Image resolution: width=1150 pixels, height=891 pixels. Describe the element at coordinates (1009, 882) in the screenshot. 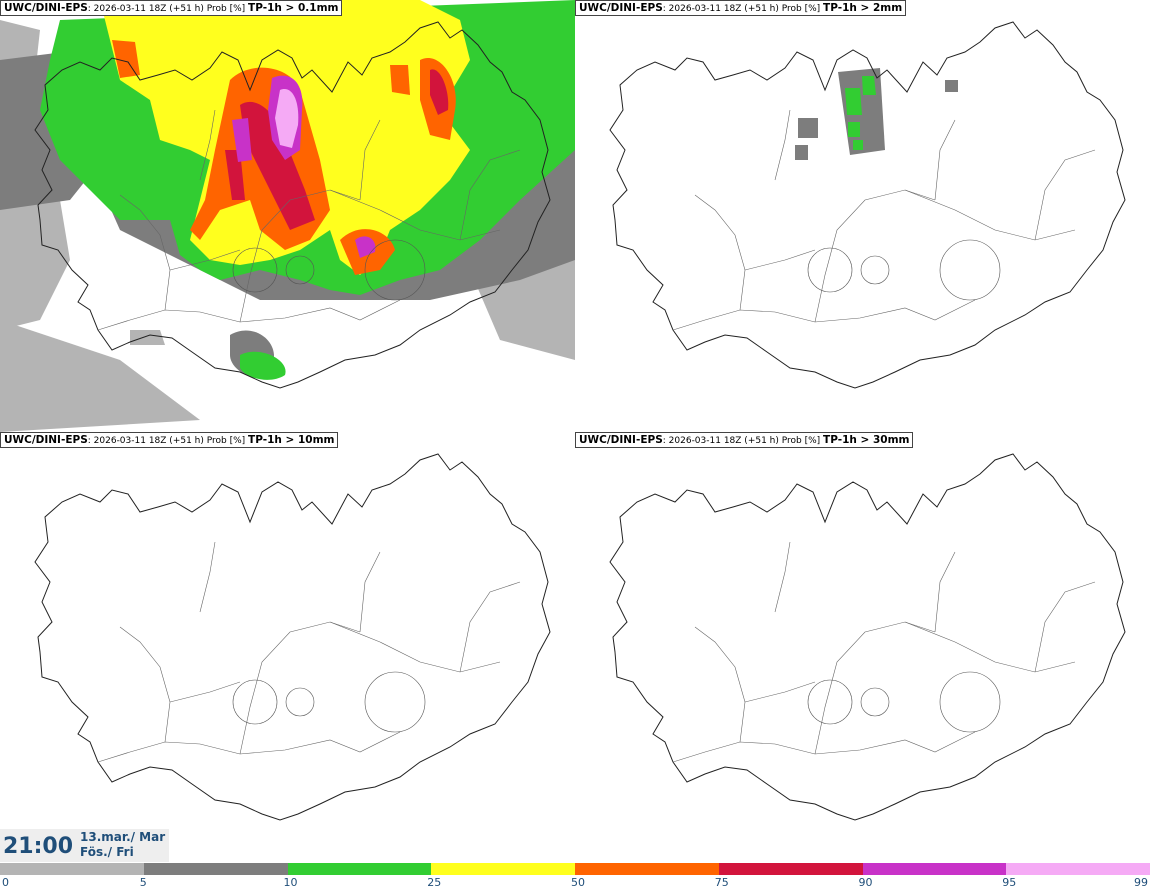

I see `colorbar-tick-label: 95` at that location.